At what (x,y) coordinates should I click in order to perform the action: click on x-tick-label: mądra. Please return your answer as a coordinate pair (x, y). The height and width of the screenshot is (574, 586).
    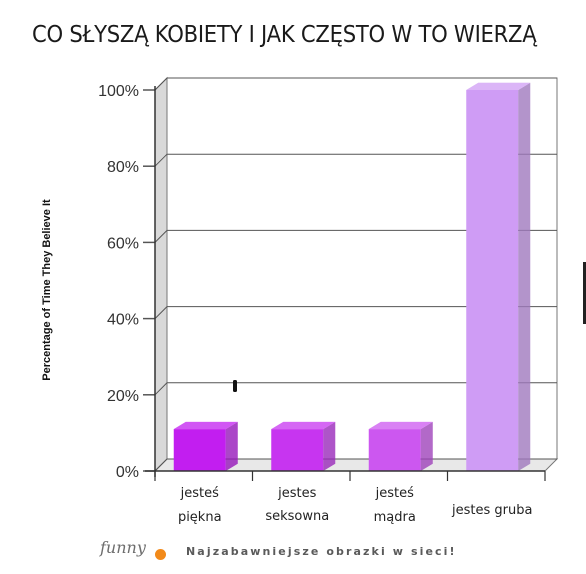
    Looking at the image, I should click on (395, 517).